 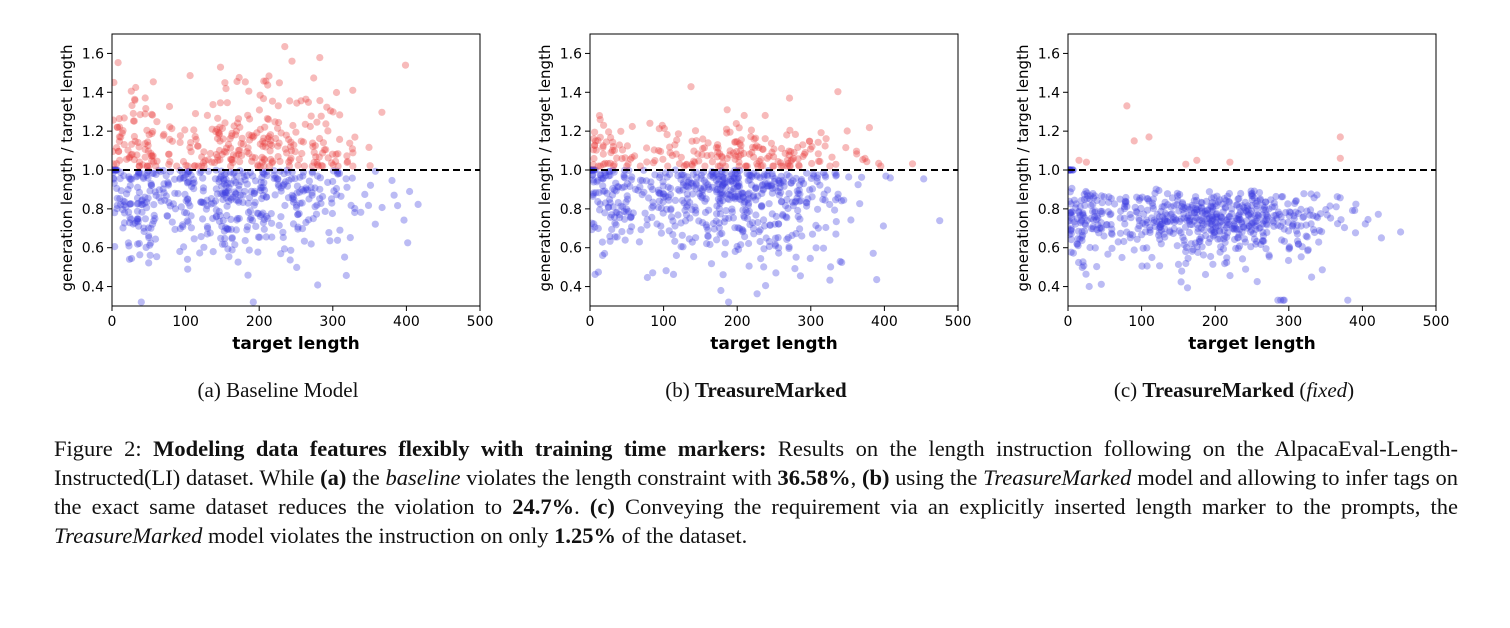 I want to click on x-tick-label: 500, so click(x=958, y=322).